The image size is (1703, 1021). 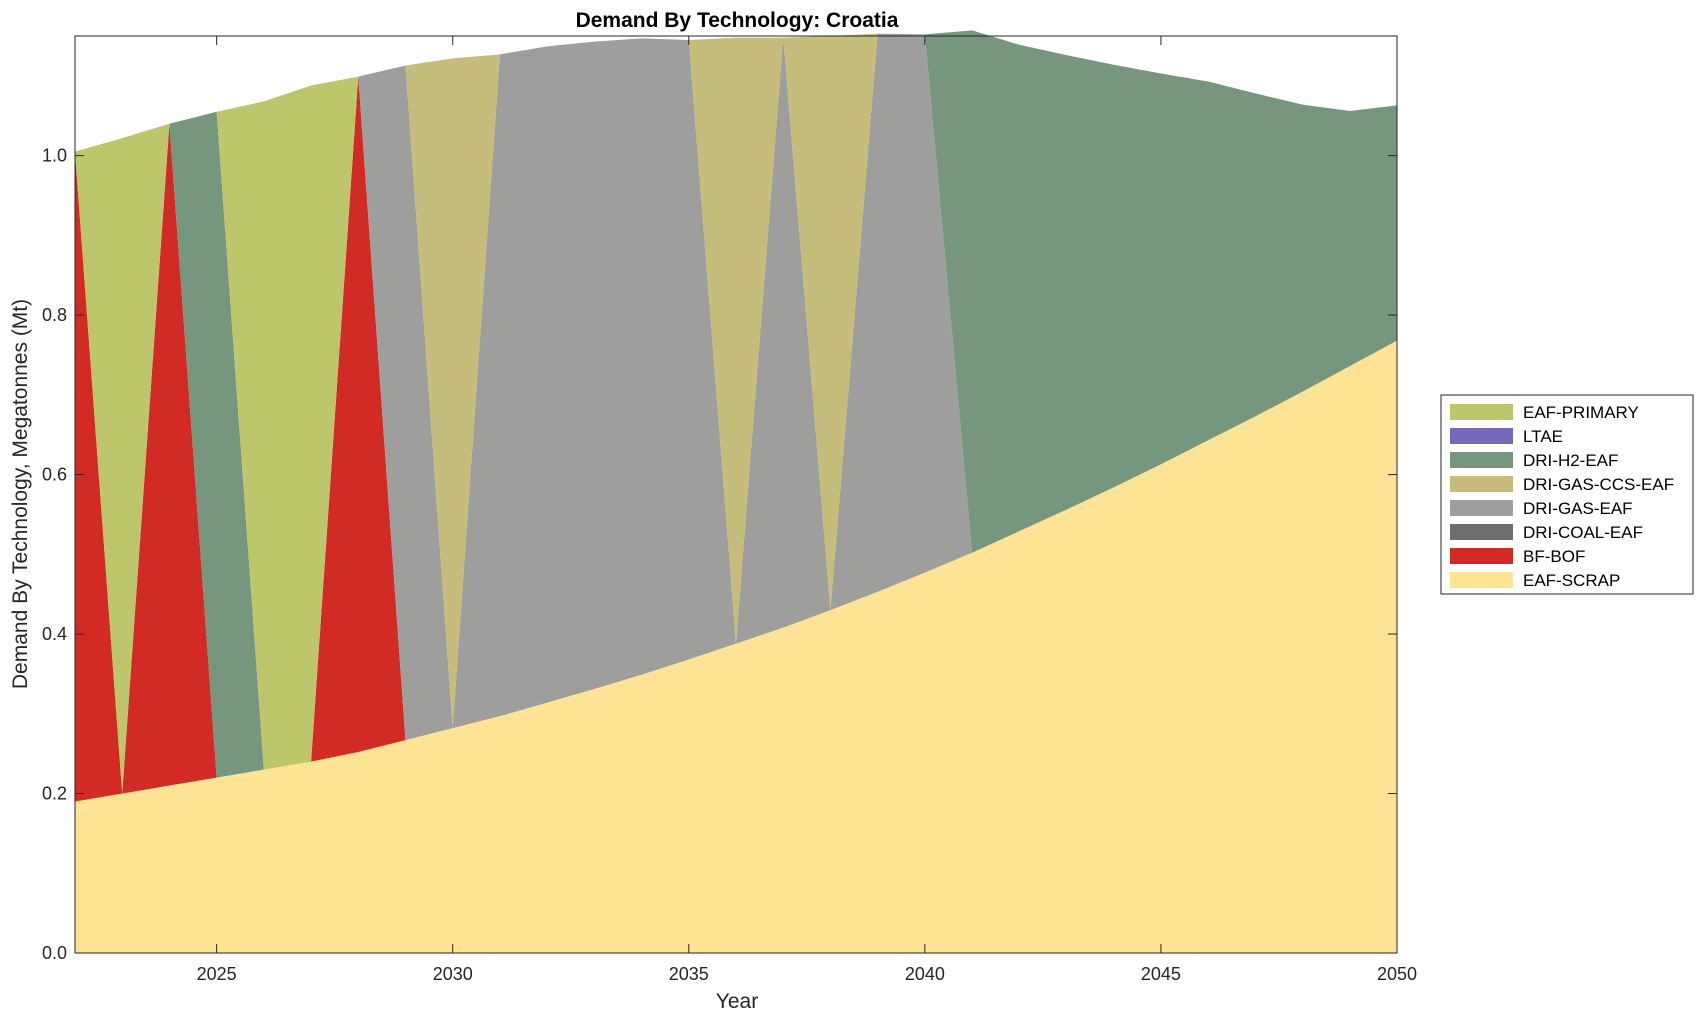 What do you see at coordinates (1554, 556) in the screenshot?
I see `legend-label-bf-bof: BF-BOF` at bounding box center [1554, 556].